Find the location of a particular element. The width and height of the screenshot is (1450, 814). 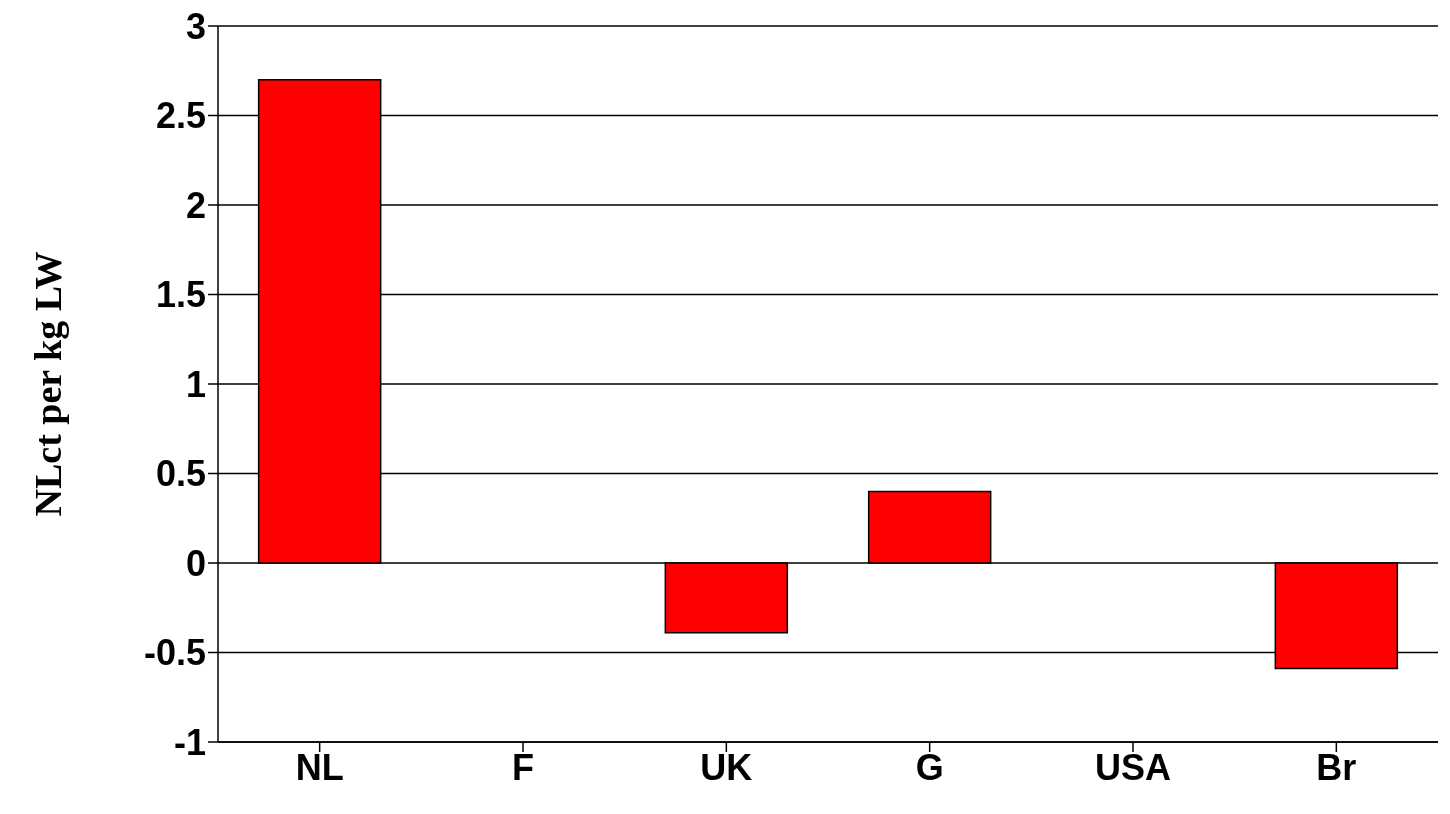

y-tick-label: 0.5 is located at coordinates (180, 474).